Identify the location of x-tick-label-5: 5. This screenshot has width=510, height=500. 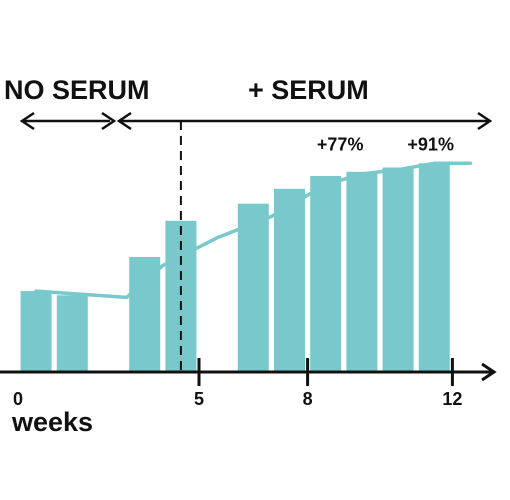
(199, 399).